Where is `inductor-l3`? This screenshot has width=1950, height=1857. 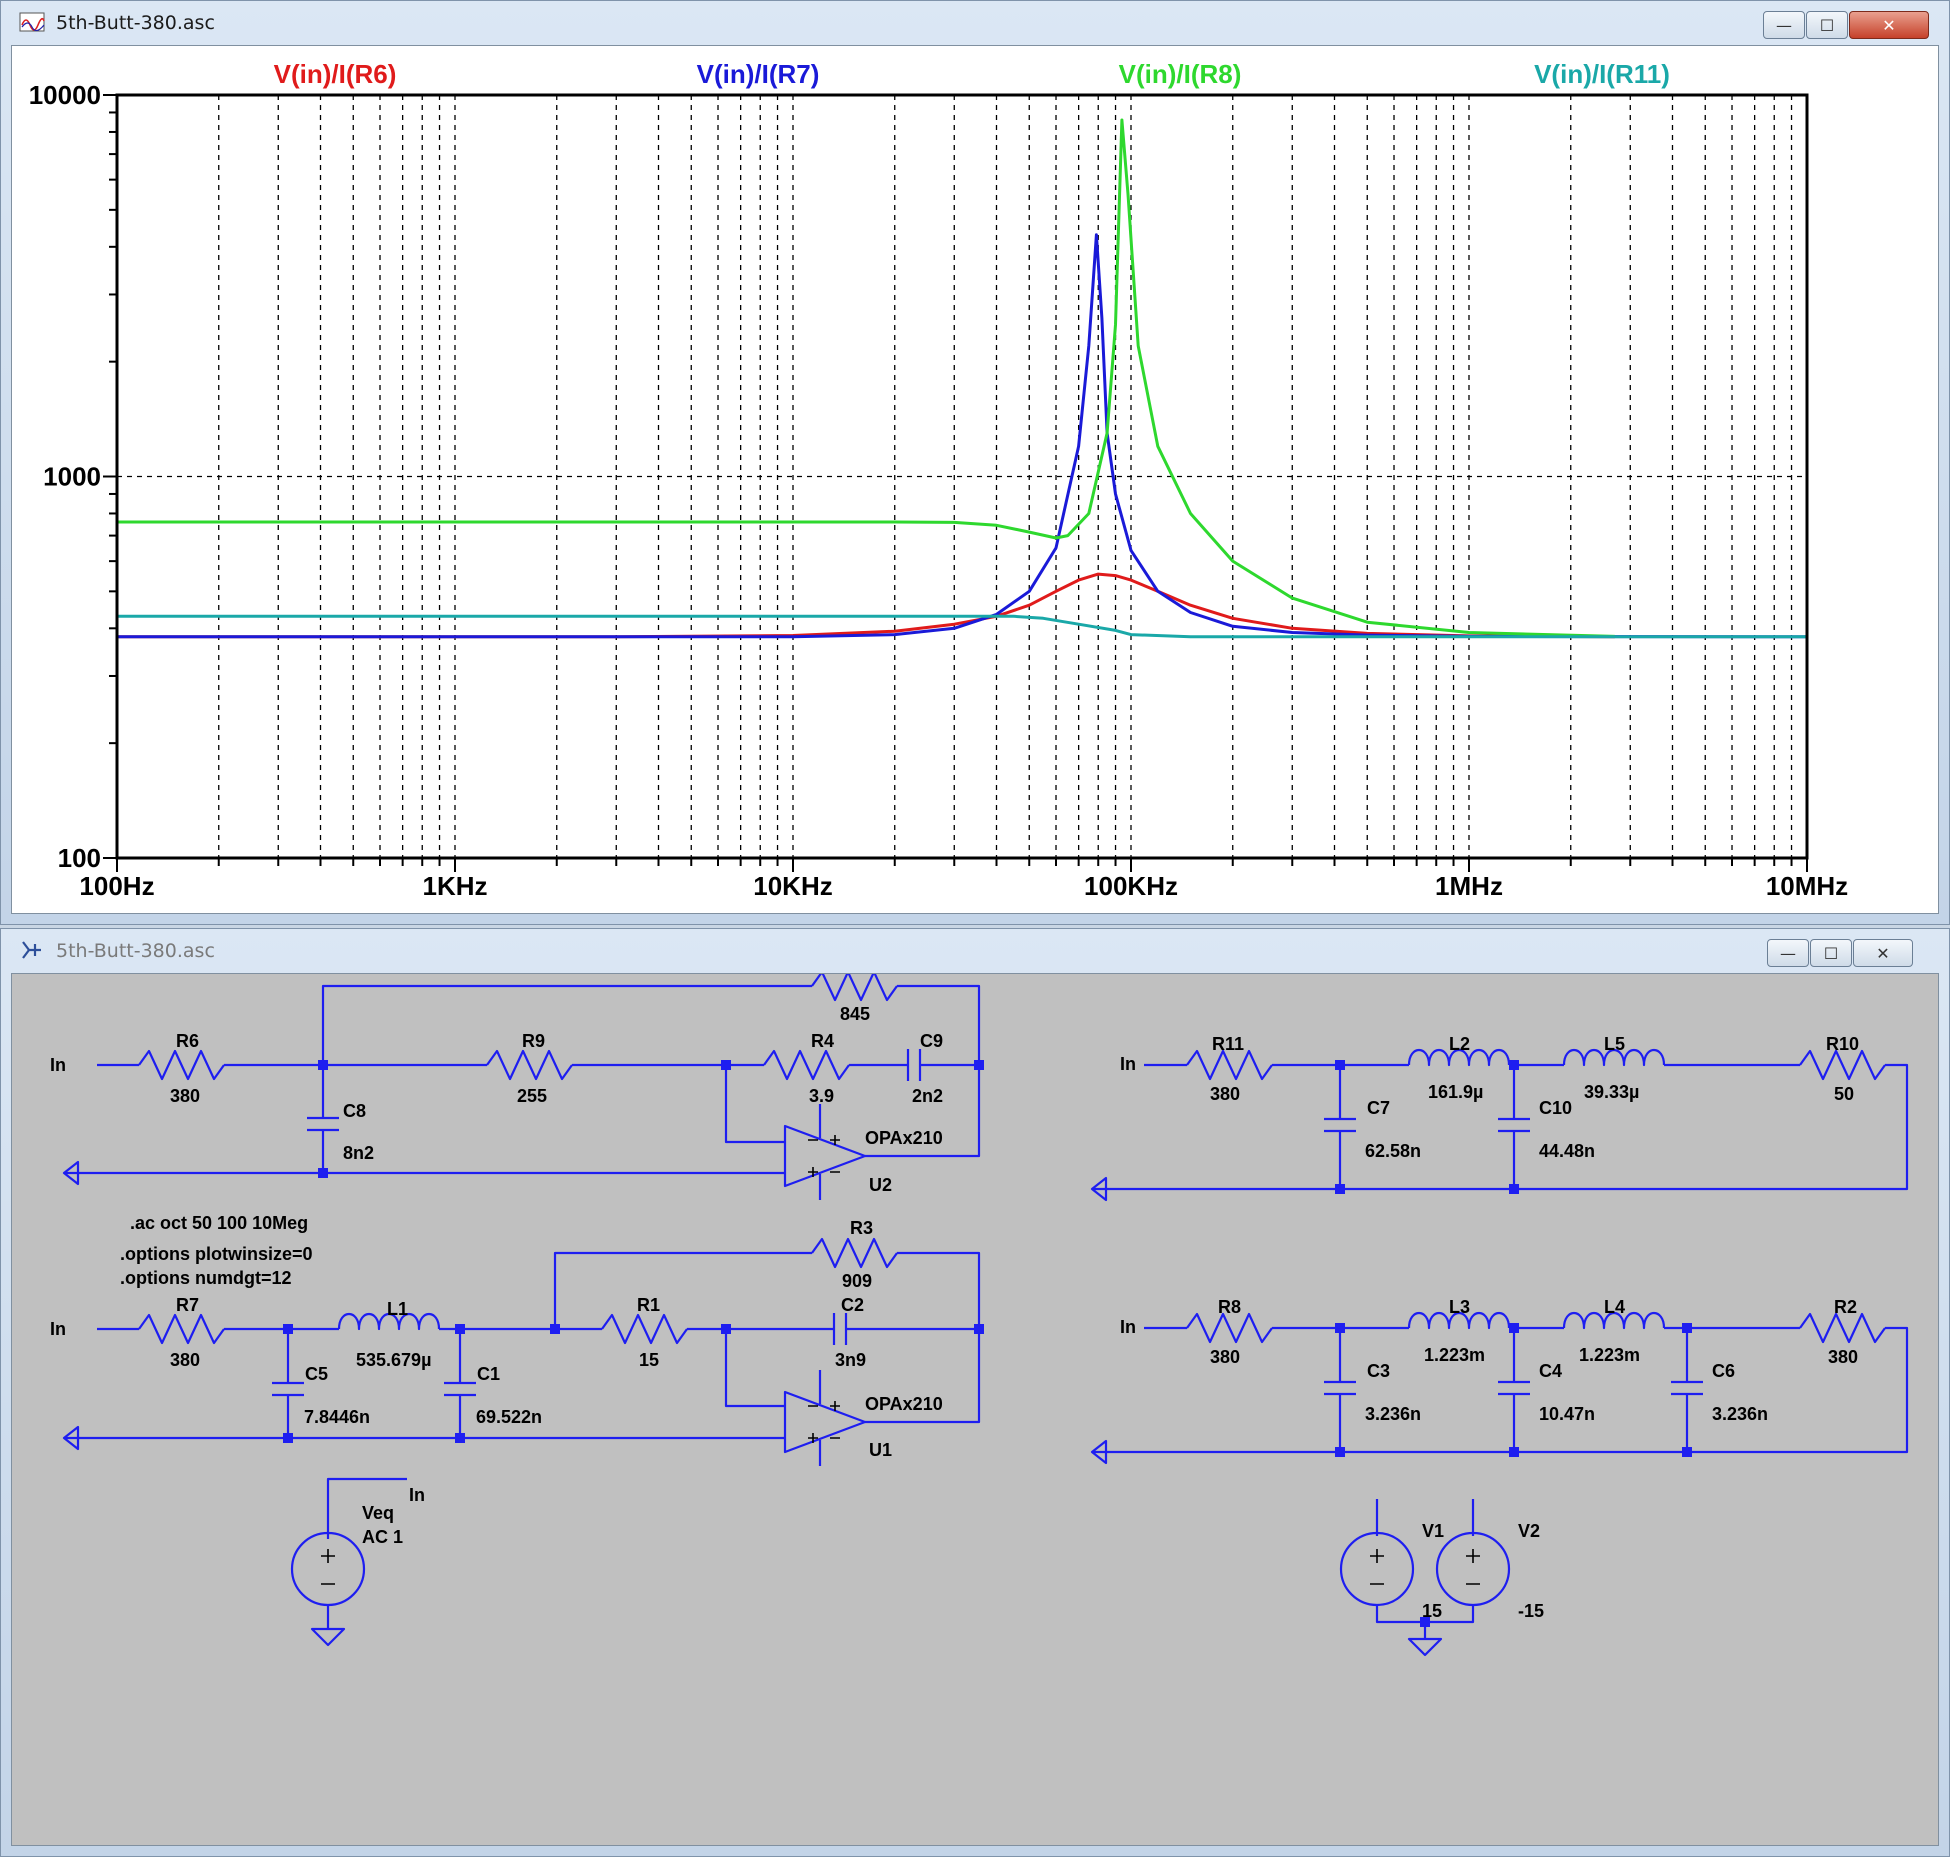
inductor-l3 is located at coordinates (1459, 1320).